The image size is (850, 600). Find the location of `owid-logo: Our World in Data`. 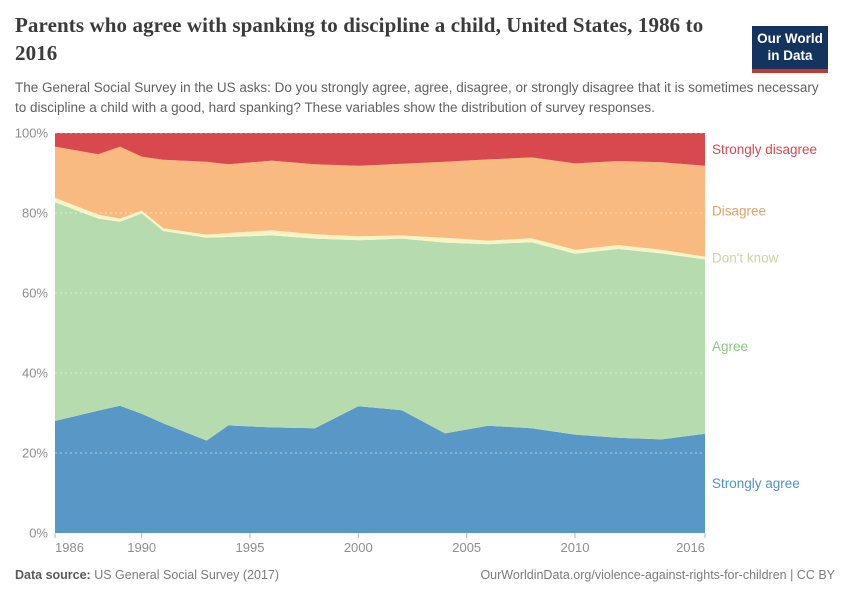

owid-logo: Our World in Data is located at coordinates (790, 49).